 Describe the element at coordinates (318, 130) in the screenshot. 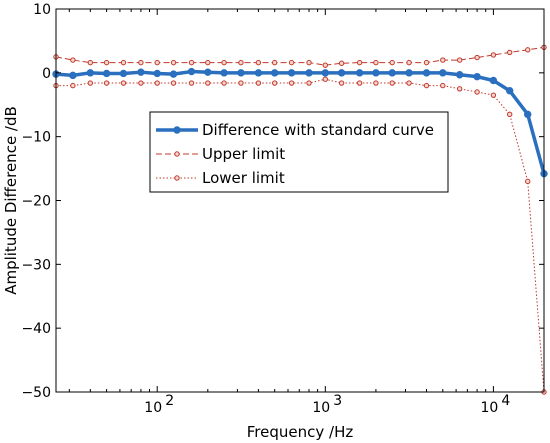

I see `legend-entry-label: Difference with standard curve` at that location.